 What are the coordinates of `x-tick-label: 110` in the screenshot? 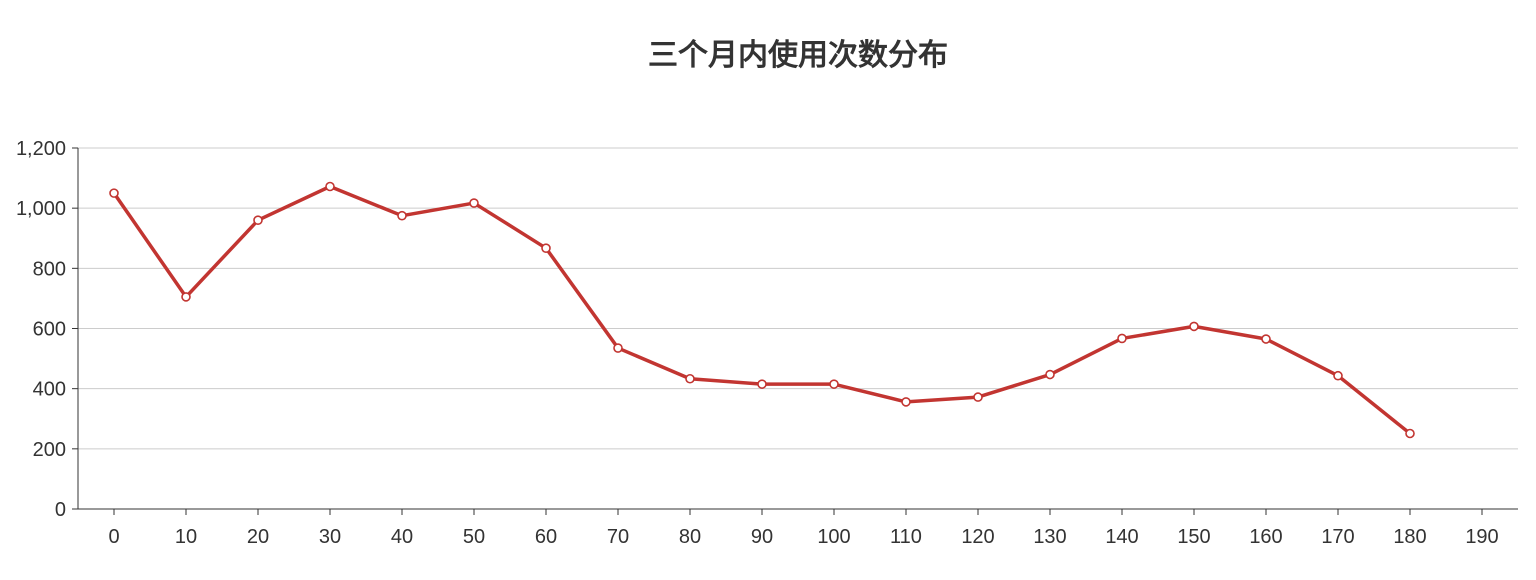 It's located at (906, 537).